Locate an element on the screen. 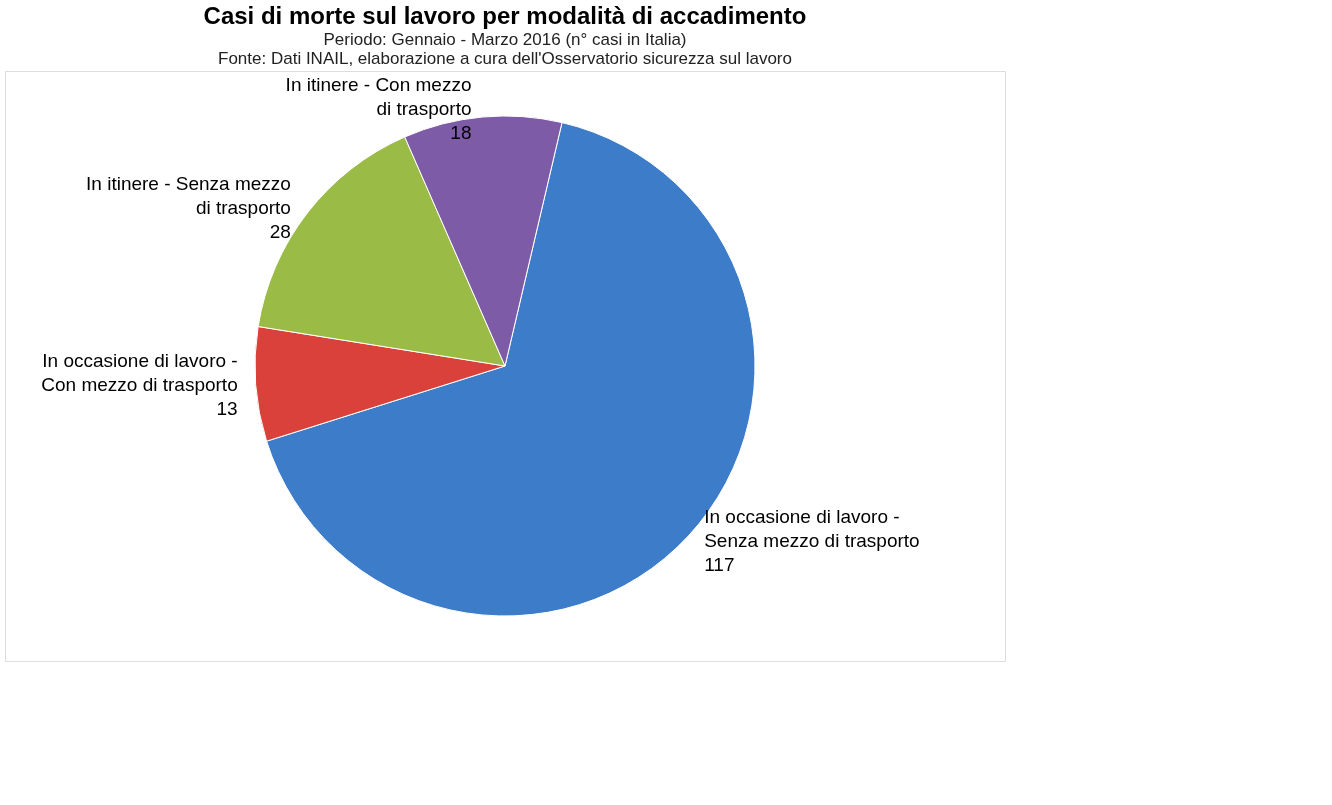  slice-label: In itinere - Senza mezzo di trasporto is located at coordinates (188, 196).